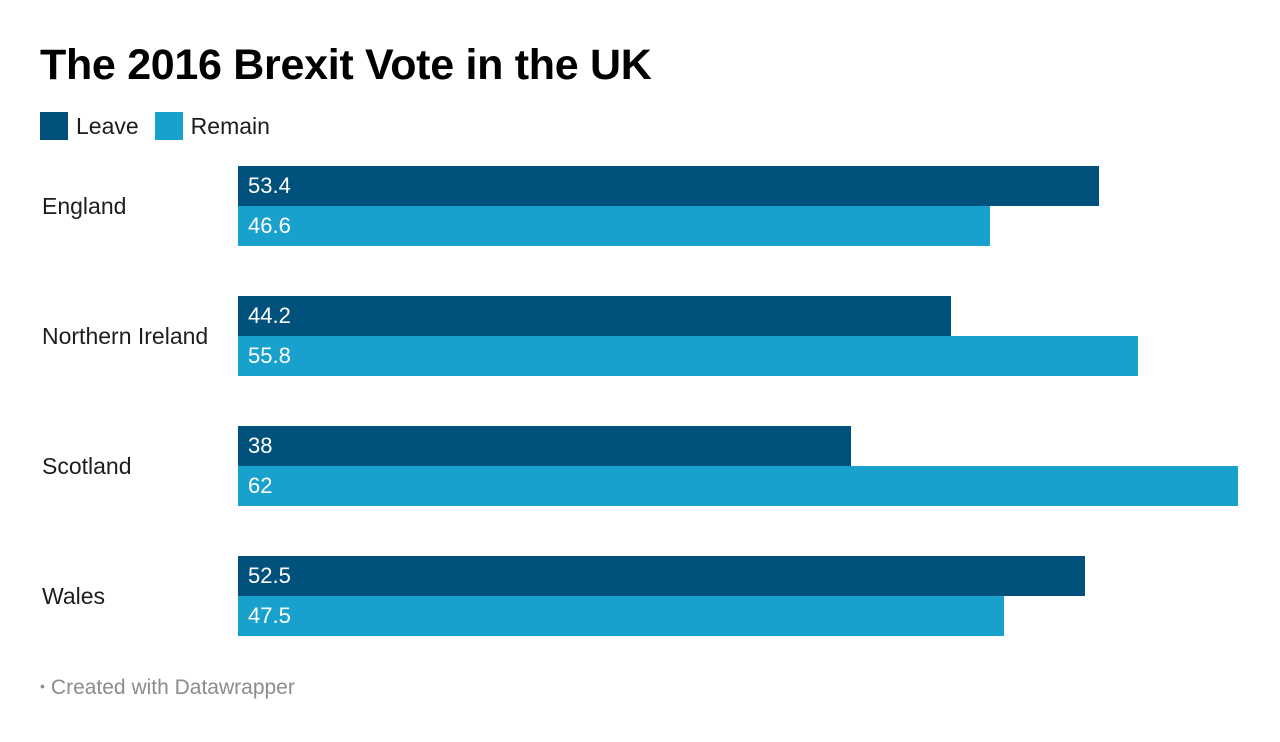 The image size is (1280, 742). What do you see at coordinates (172, 687) in the screenshot?
I see `footer-text: Created with Datawrapper` at bounding box center [172, 687].